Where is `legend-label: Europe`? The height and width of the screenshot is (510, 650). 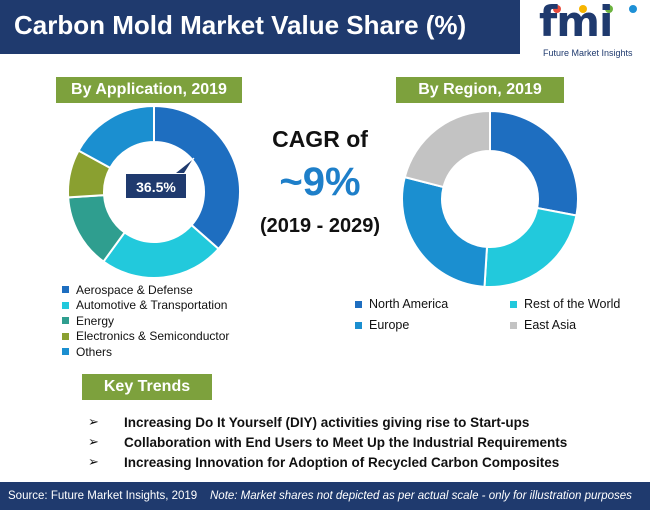
legend-label: Europe is located at coordinates (389, 325).